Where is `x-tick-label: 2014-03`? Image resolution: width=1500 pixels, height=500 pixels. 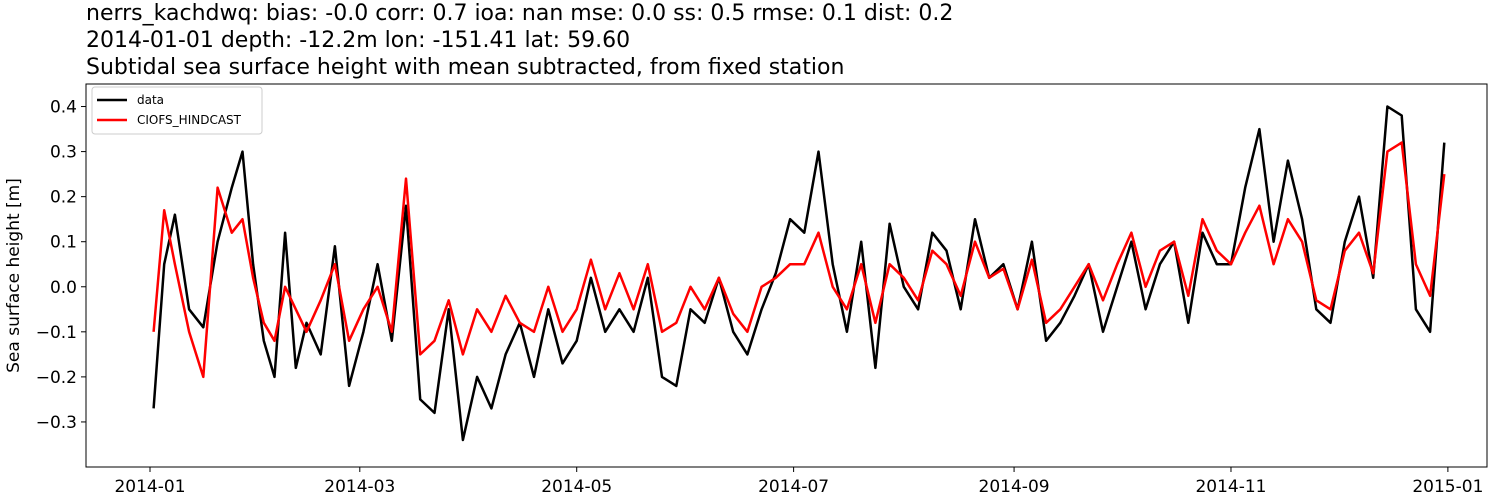
x-tick-label: 2014-03 is located at coordinates (359, 487).